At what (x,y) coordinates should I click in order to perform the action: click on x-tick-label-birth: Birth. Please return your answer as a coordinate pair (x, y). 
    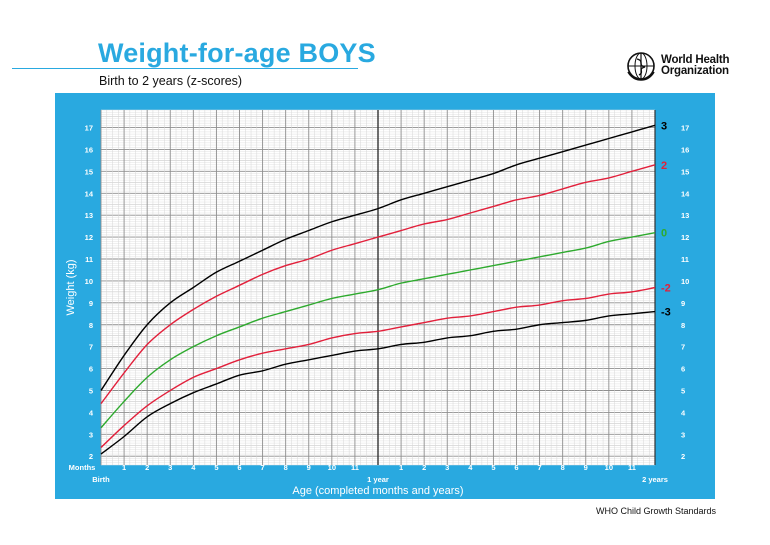
    Looking at the image, I should click on (101, 479).